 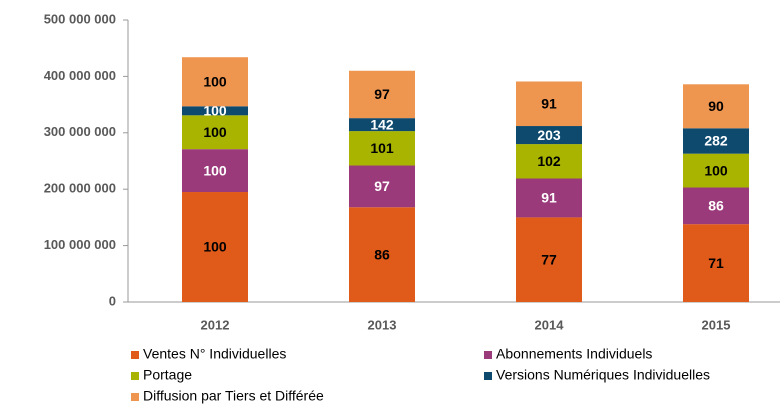 What do you see at coordinates (80, 75) in the screenshot?
I see `y-tick-label: 400 000 000` at bounding box center [80, 75].